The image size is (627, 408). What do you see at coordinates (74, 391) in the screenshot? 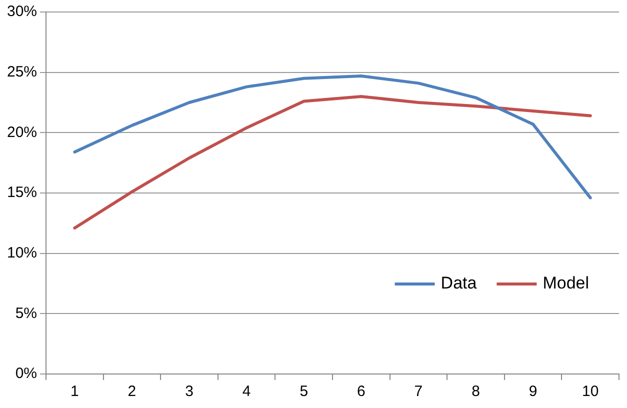
I see `x-tick-label: 1` at bounding box center [74, 391].